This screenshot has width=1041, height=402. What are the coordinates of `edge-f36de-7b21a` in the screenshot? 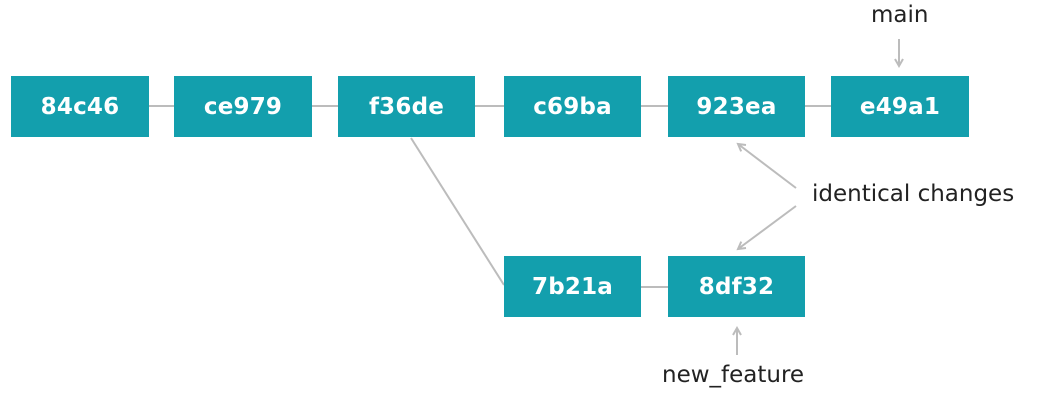 It's located at (457, 211).